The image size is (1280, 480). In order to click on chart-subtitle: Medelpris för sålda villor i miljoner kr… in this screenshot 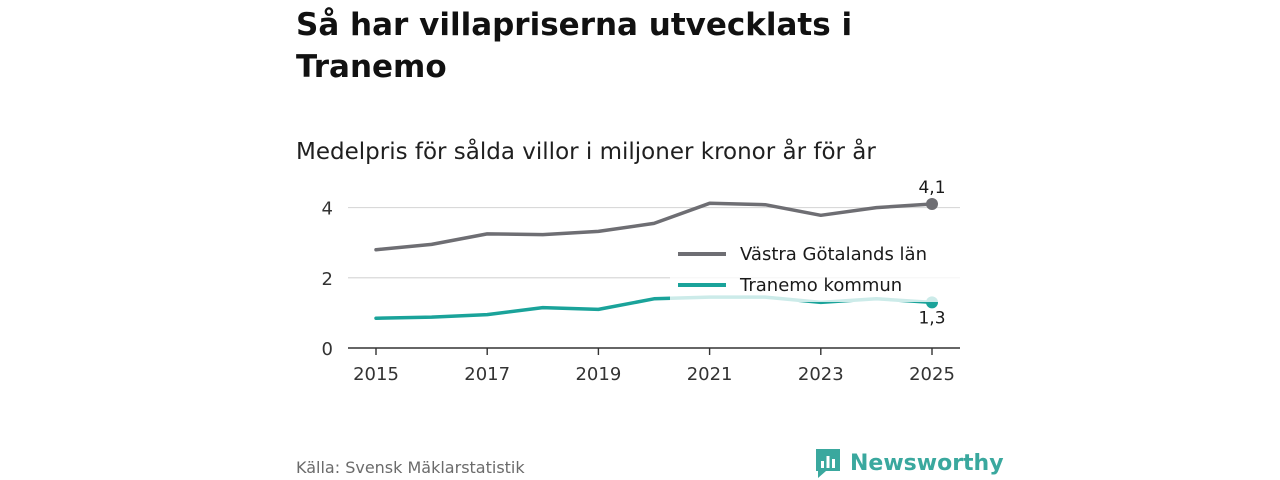, I will do `click(586, 152)`.